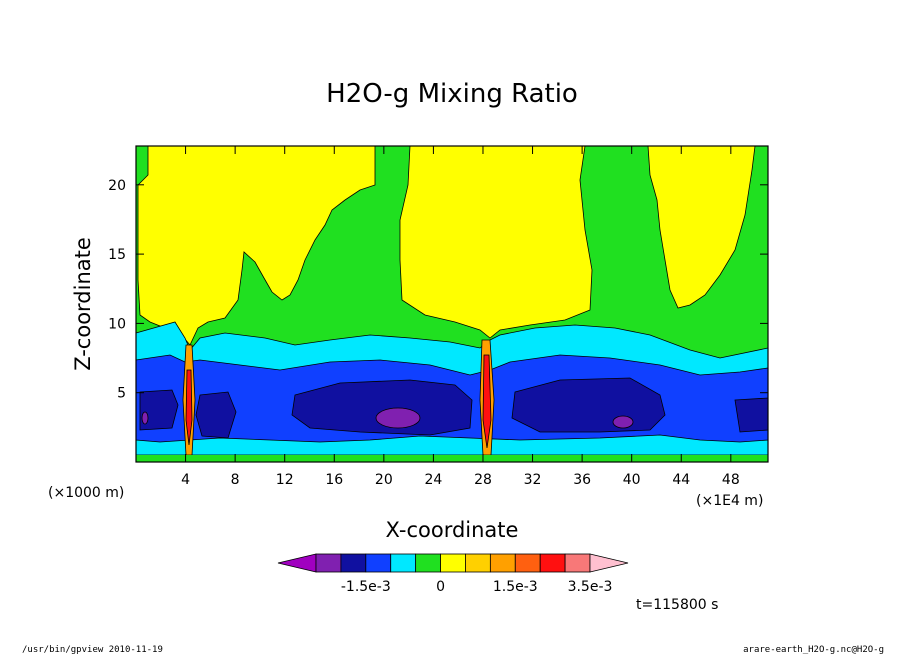 The width and height of the screenshot is (904, 654). What do you see at coordinates (731, 480) in the screenshot?
I see `x-tick-label: 48` at bounding box center [731, 480].